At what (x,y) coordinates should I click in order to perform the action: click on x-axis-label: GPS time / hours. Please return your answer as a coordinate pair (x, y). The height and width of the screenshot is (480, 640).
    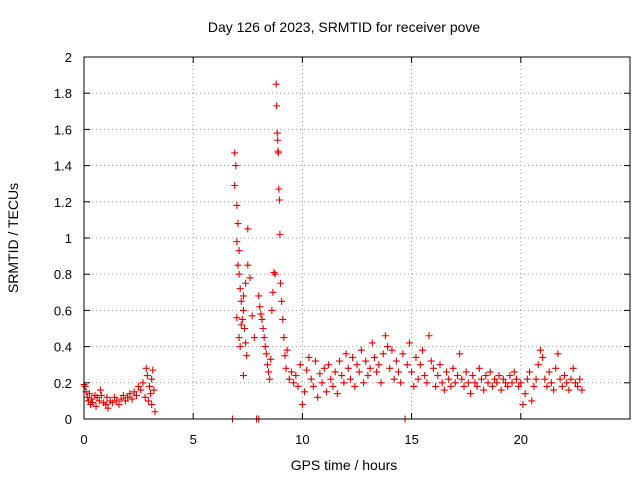
    Looking at the image, I should click on (344, 465).